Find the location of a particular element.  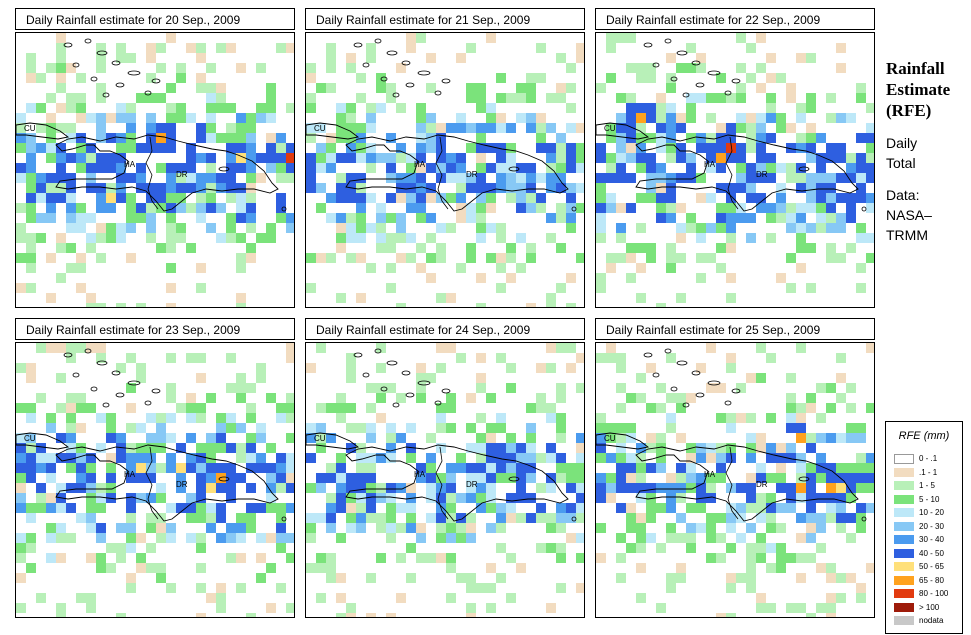

hispaniola-coastline is located at coordinates (167, 173).